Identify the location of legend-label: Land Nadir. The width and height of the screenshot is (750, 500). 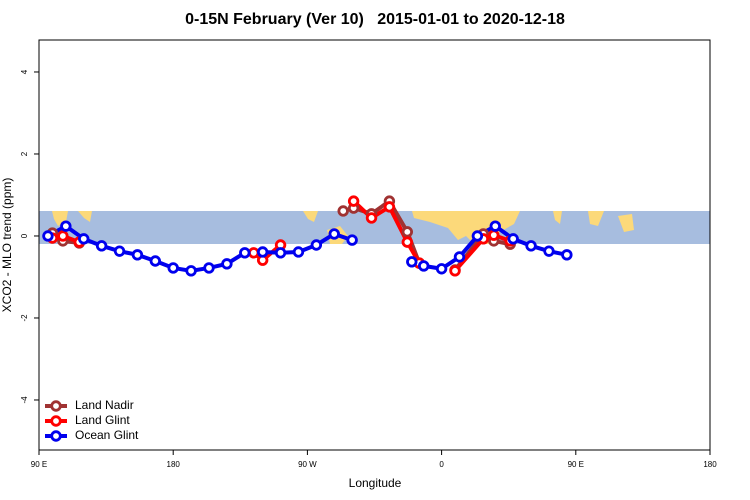
(104, 405).